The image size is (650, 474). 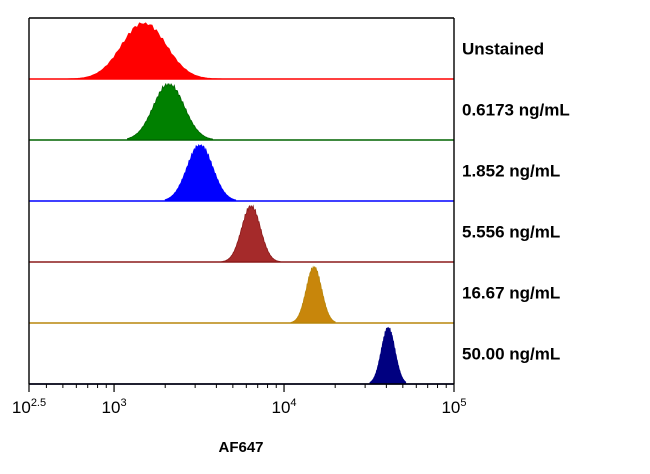 I want to click on x-tick-label: 10⁵, so click(x=453, y=407).